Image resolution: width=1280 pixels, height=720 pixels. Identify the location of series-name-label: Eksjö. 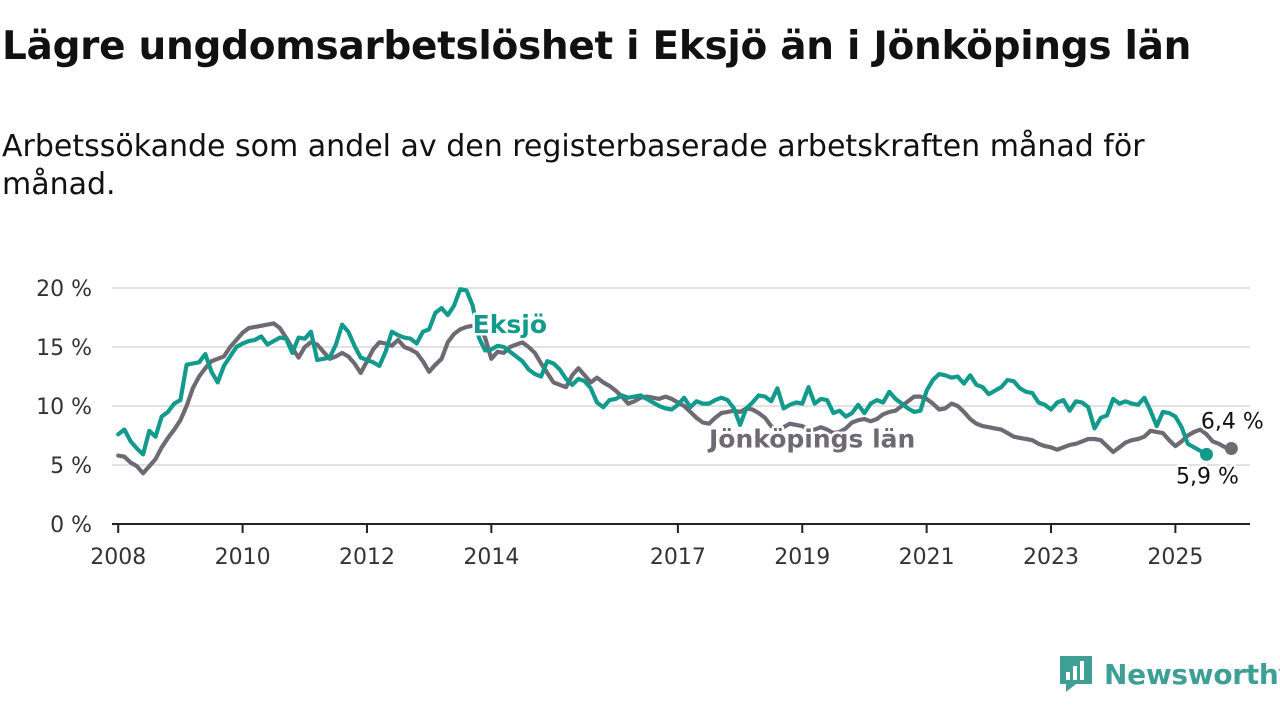
(510, 324).